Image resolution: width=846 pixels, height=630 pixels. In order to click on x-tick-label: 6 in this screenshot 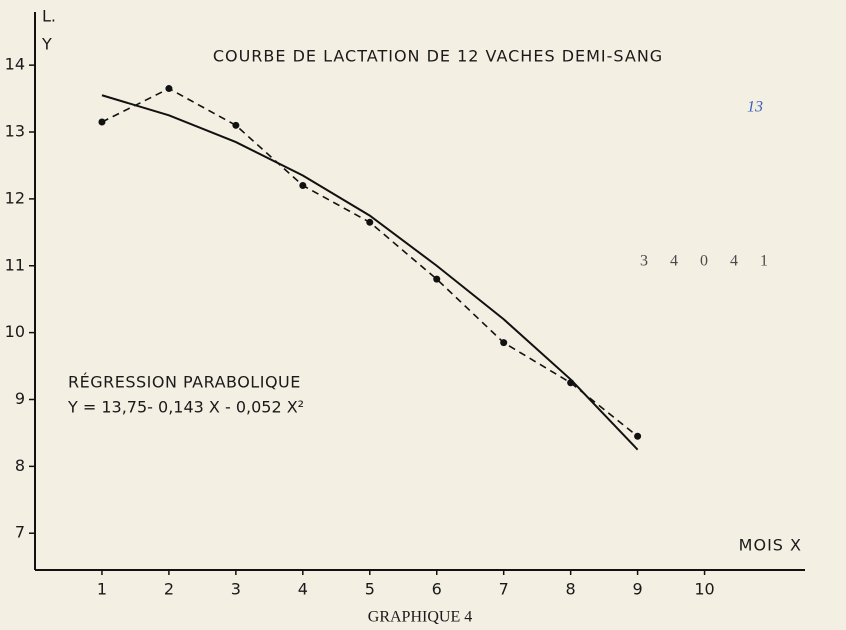, I will do `click(437, 589)`.